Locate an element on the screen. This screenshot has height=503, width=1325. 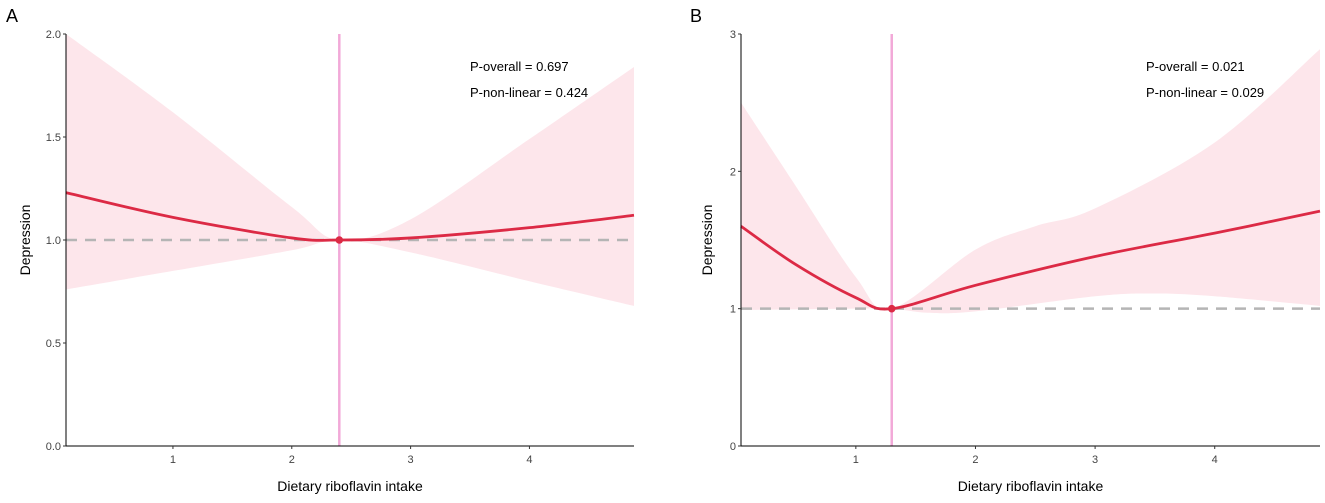
y-tick-label: 2 is located at coordinates (733, 172).